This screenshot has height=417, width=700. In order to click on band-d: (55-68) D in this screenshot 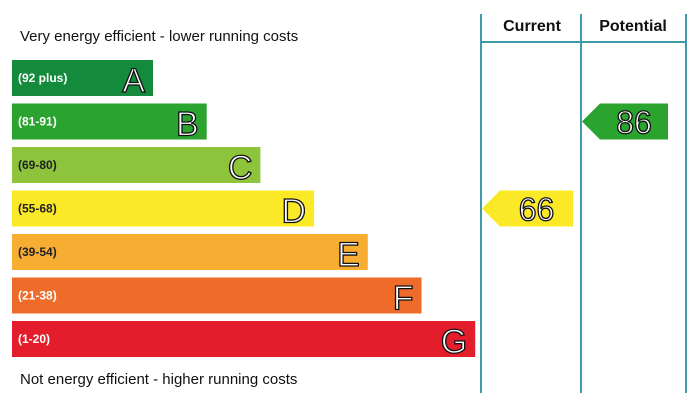, I will do `click(163, 210)`.